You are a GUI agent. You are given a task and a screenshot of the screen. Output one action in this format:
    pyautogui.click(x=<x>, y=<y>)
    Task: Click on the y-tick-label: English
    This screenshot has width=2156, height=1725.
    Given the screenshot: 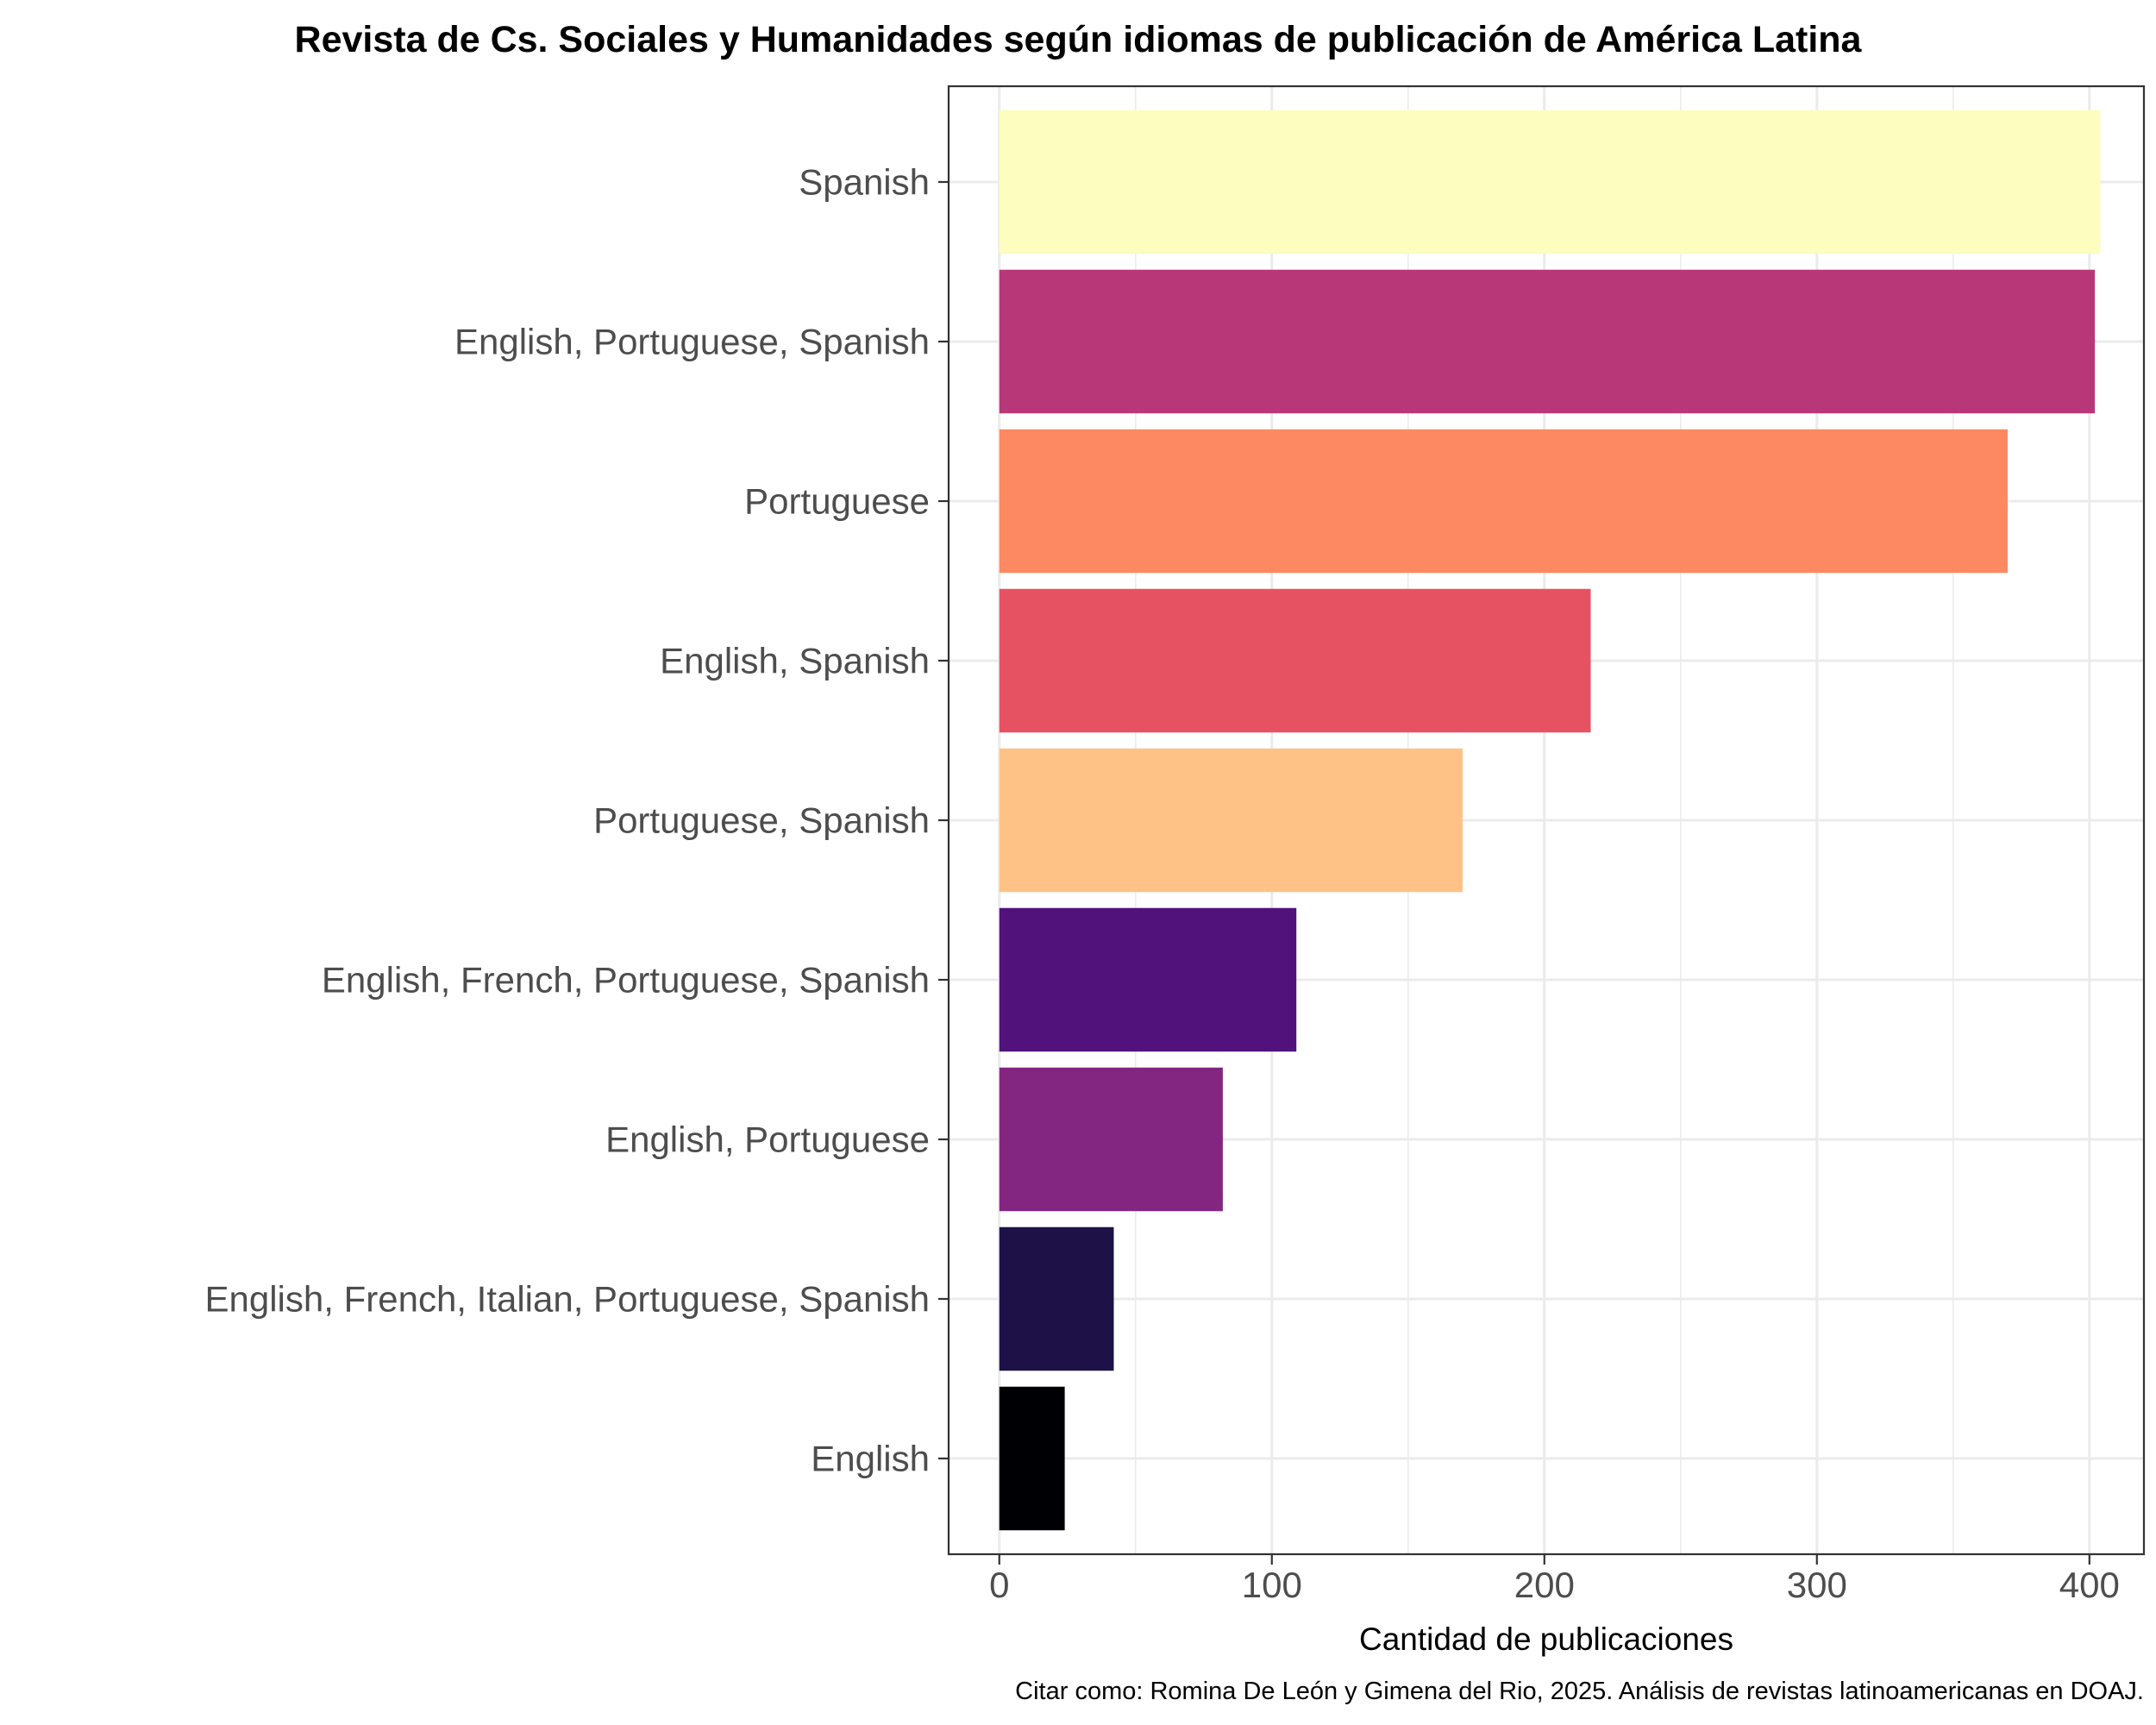 What is the action you would take?
    pyautogui.click(x=870, y=1459)
    